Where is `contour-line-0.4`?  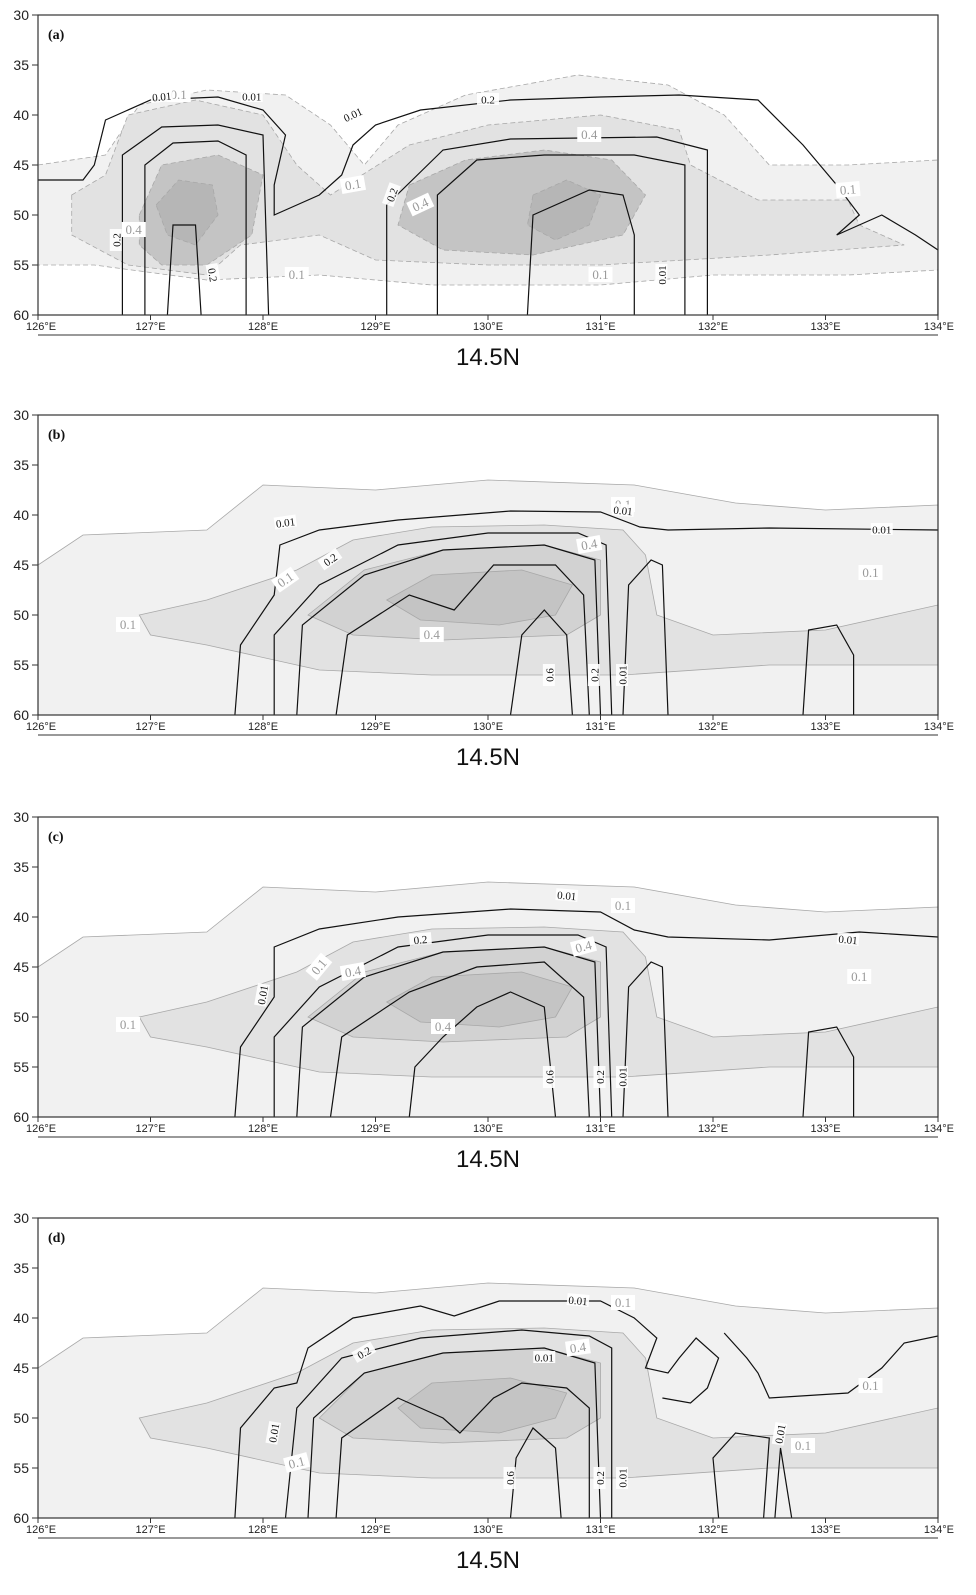
contour-line-0.4 is located at coordinates (449, 629).